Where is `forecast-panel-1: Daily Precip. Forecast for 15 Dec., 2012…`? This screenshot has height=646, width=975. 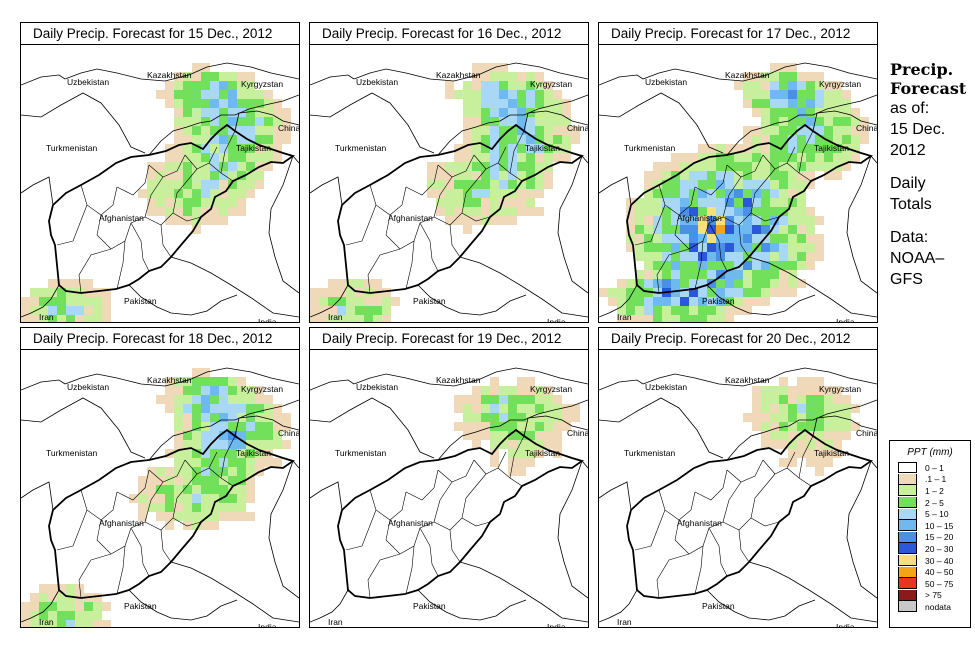
forecast-panel-1: Daily Precip. Forecast for 15 Dec., 2012… is located at coordinates (160, 172).